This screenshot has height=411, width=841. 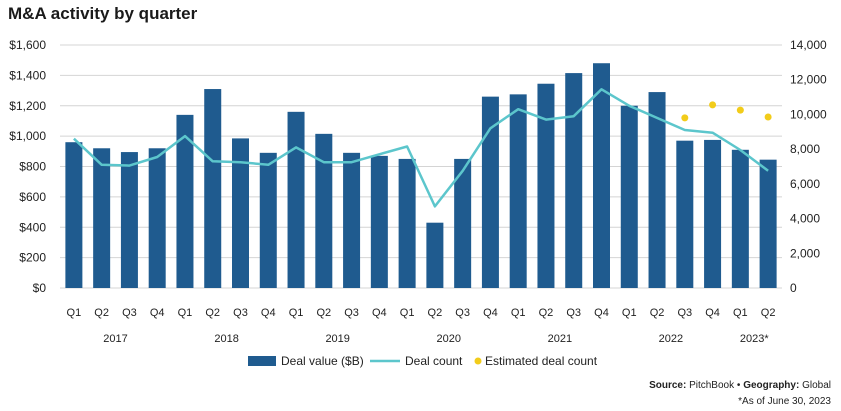 I want to click on right-tick-label: 4,000, so click(x=805, y=219).